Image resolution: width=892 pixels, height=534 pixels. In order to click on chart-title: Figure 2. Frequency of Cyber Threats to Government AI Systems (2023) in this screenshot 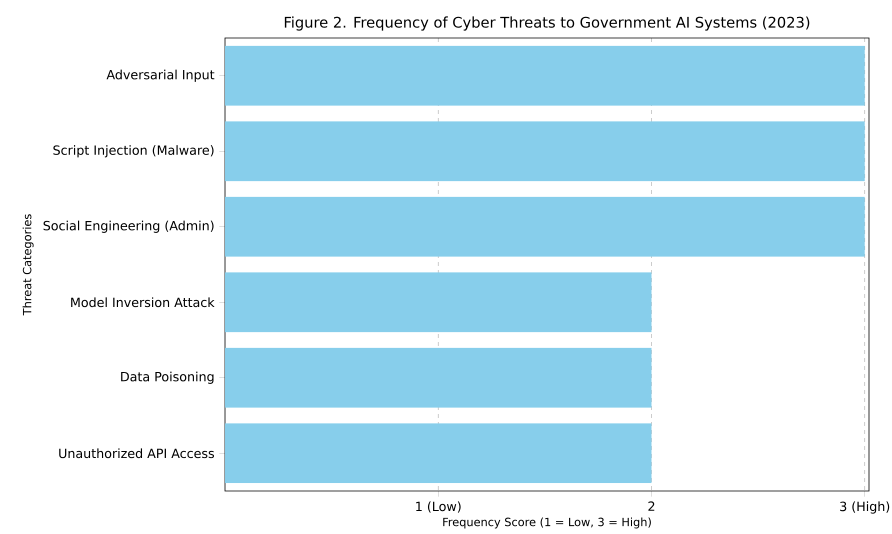, I will do `click(547, 23)`.